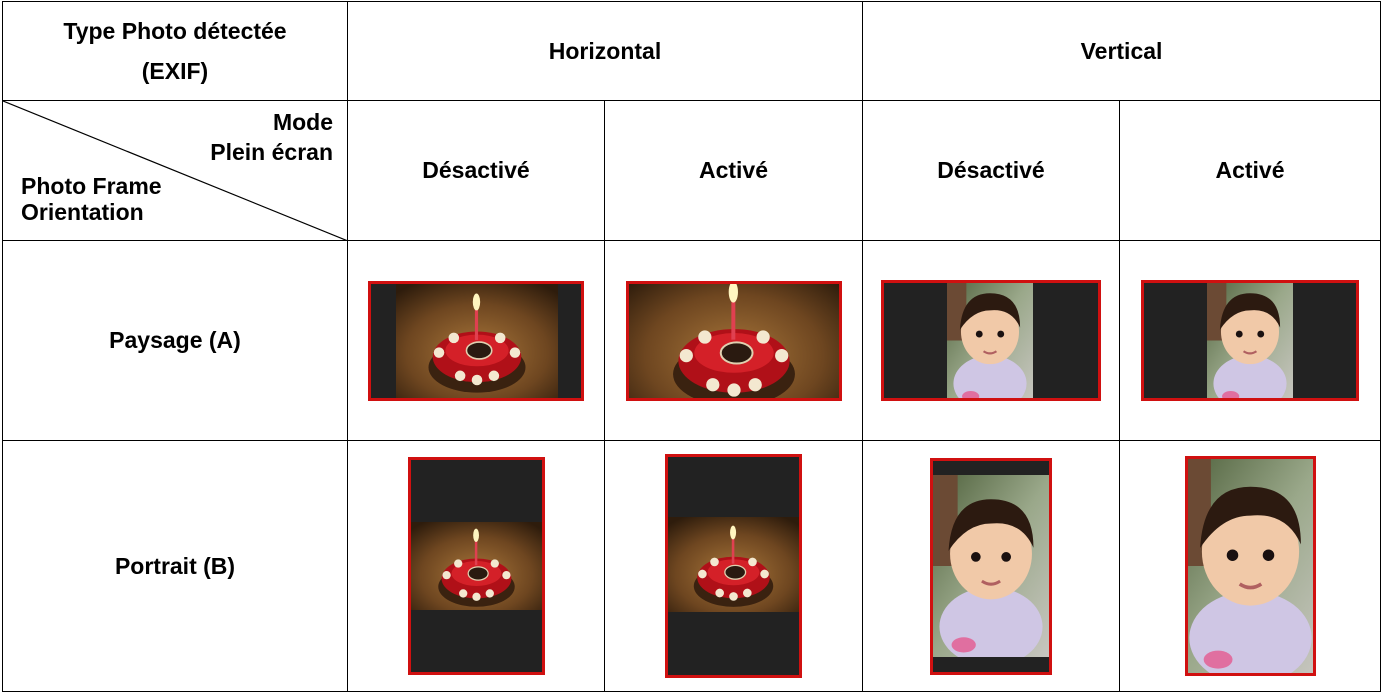 This screenshot has height=692, width=1386. What do you see at coordinates (175, 340) in the screenshot?
I see `row-header: Paysage (A)` at bounding box center [175, 340].